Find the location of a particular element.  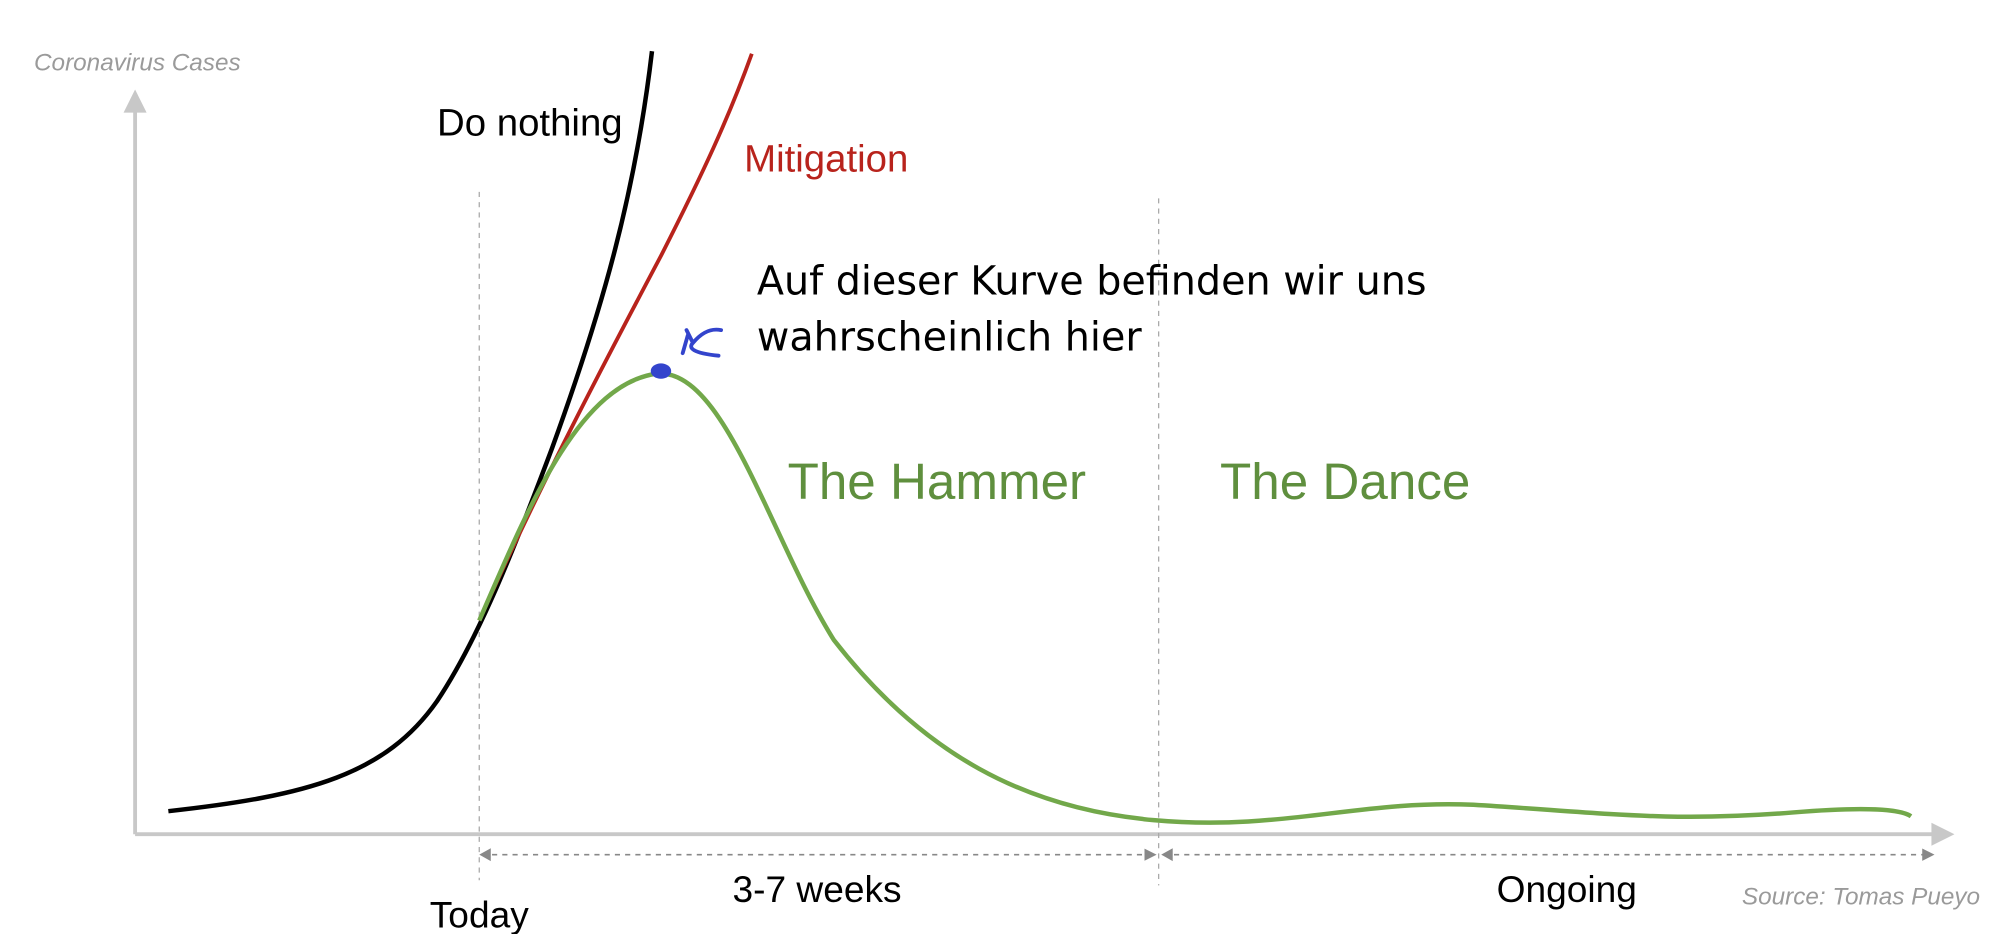

x-axis-arrow is located at coordinates (1943, 834).